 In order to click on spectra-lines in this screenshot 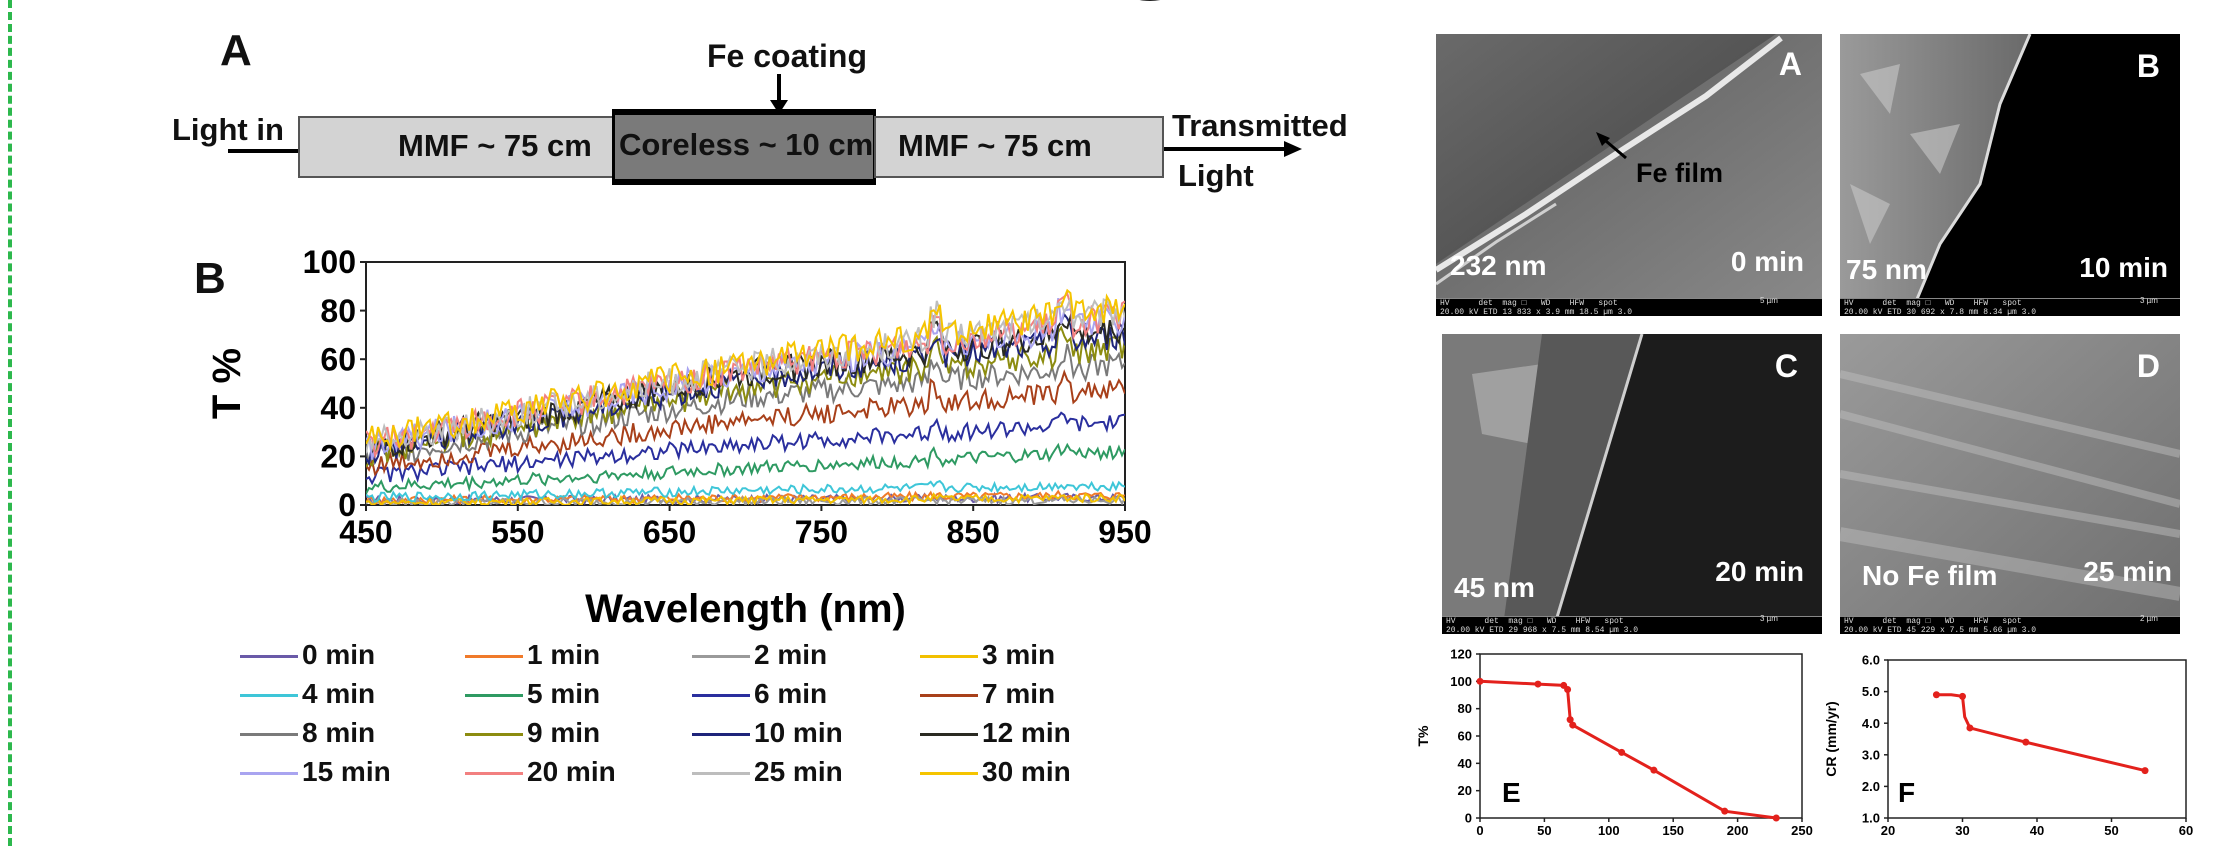, I will do `click(745, 396)`.